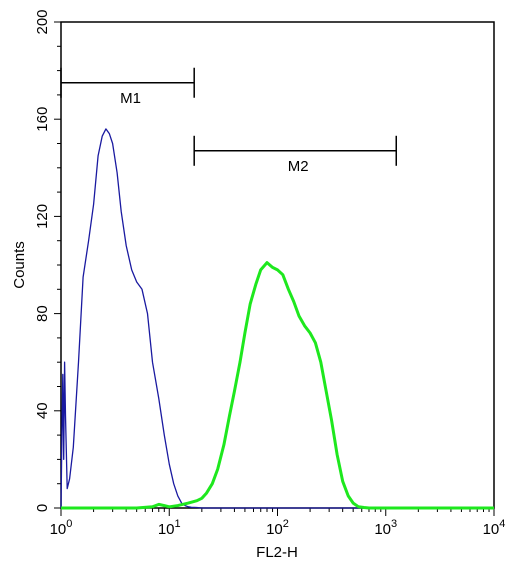 The image size is (520, 566). I want to click on marker-group: M1 M2, so click(228, 121).